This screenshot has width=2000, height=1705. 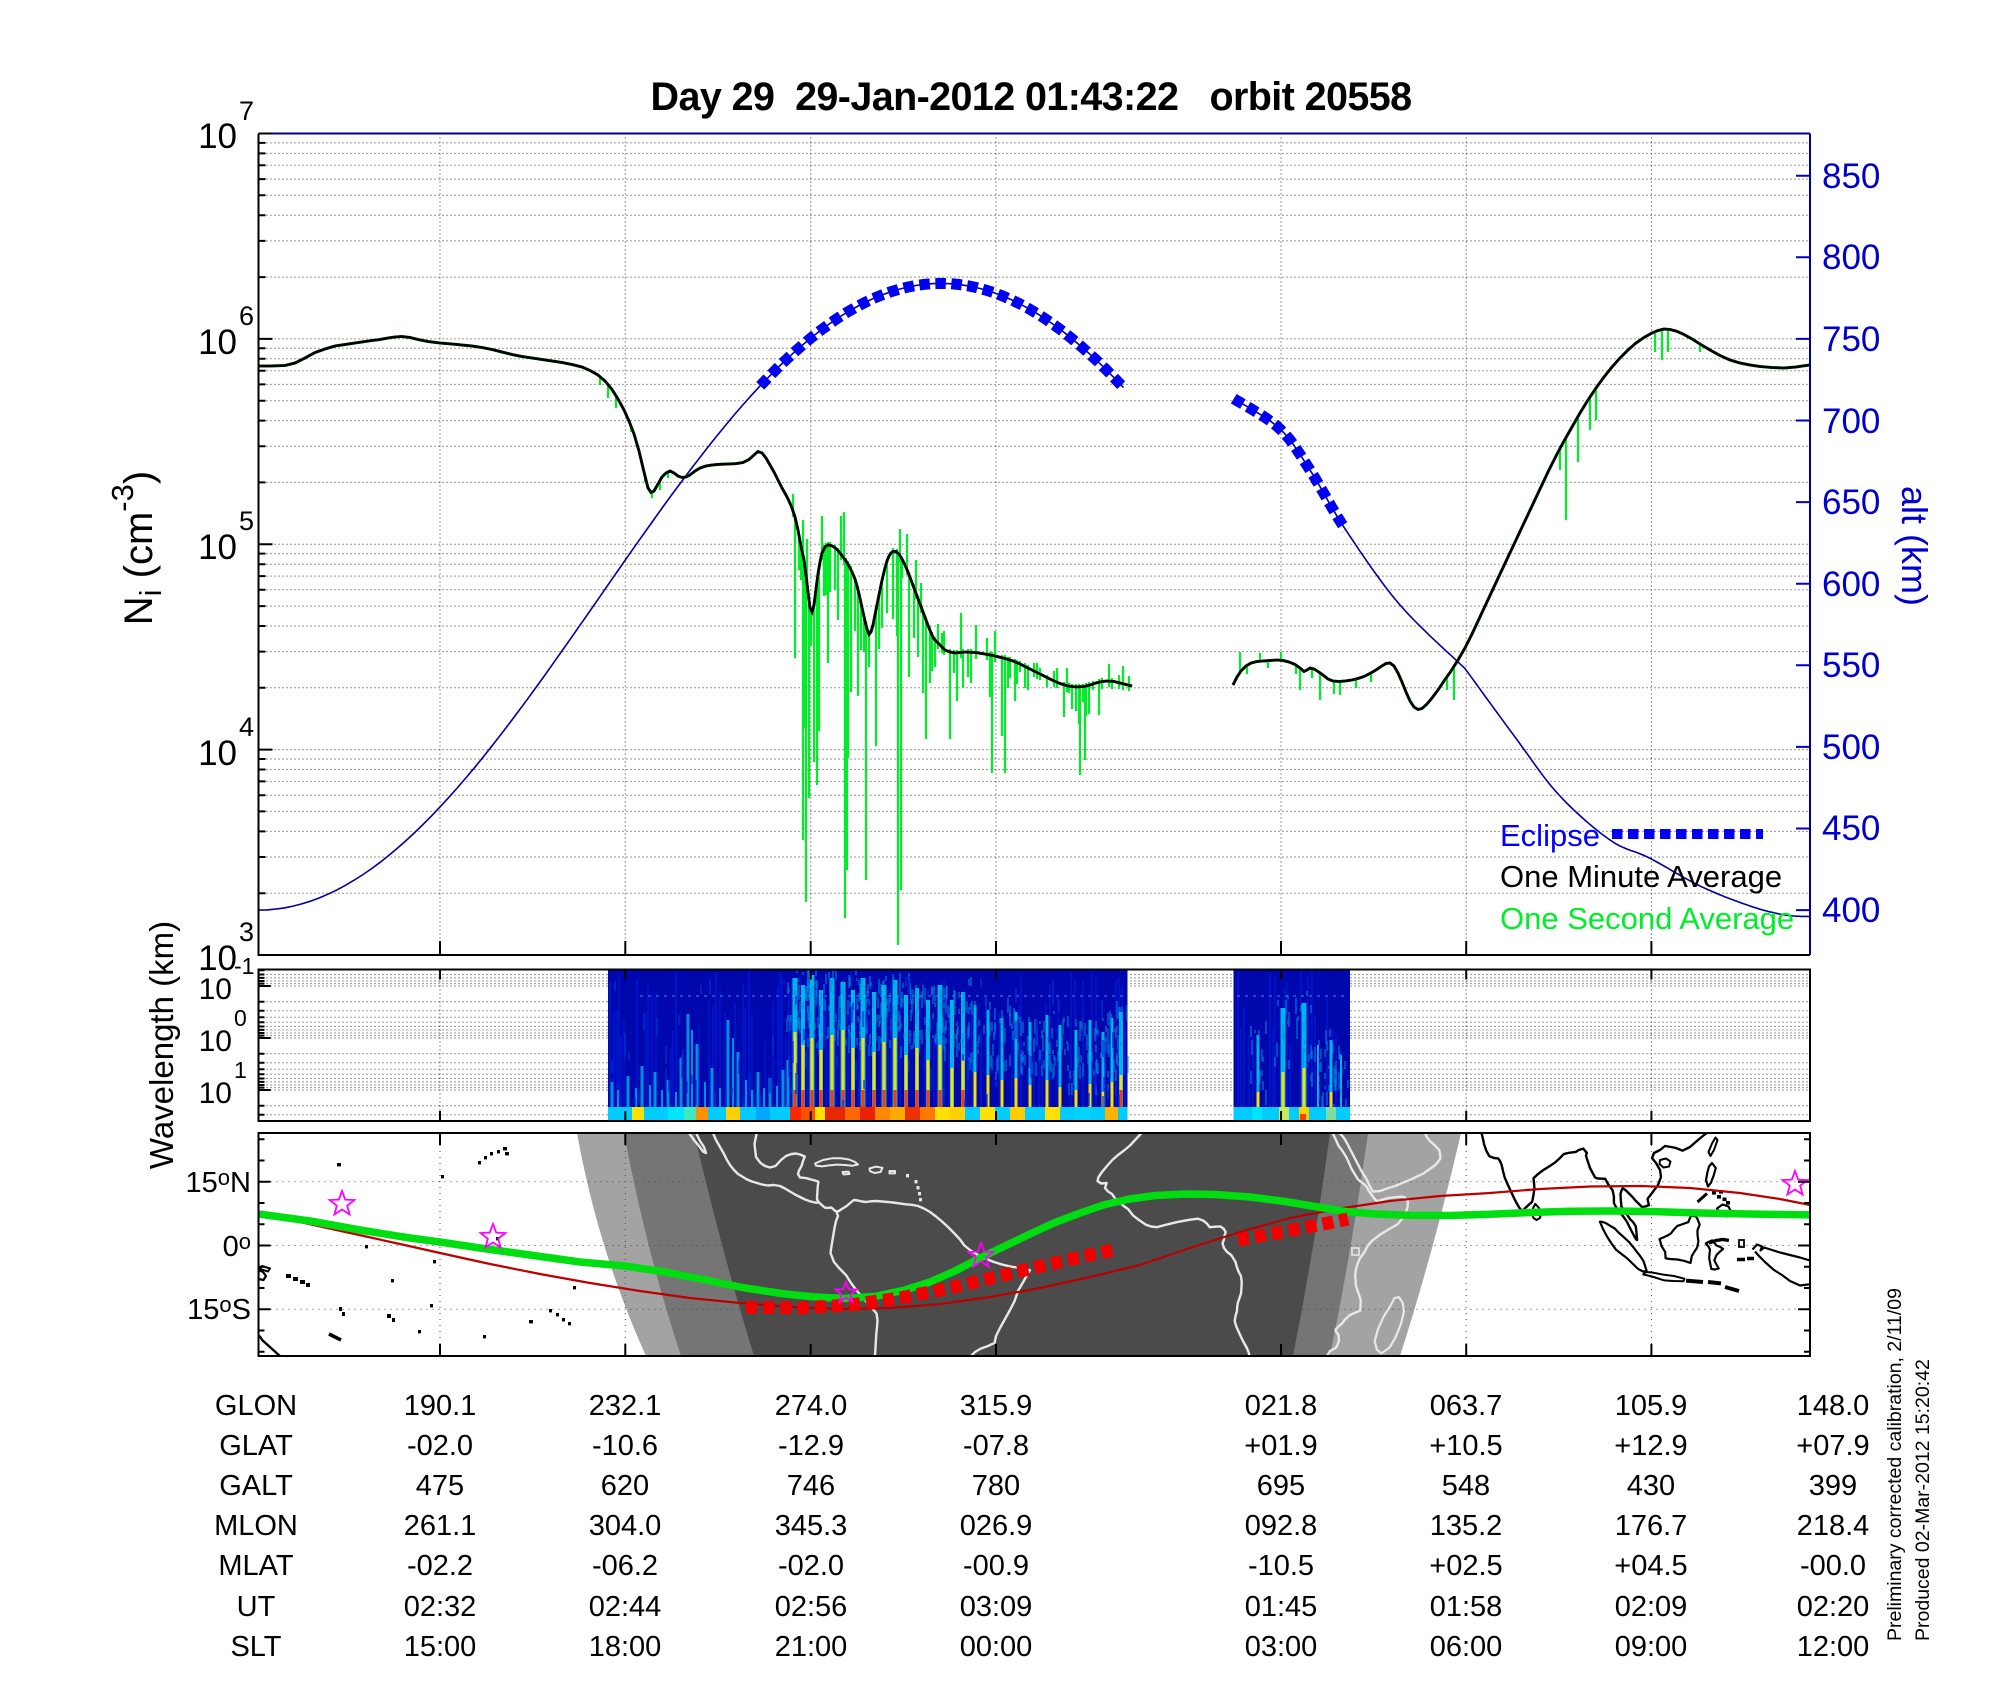 What do you see at coordinates (440, 1647) in the screenshot?
I see `svg-text: 15:00` at bounding box center [440, 1647].